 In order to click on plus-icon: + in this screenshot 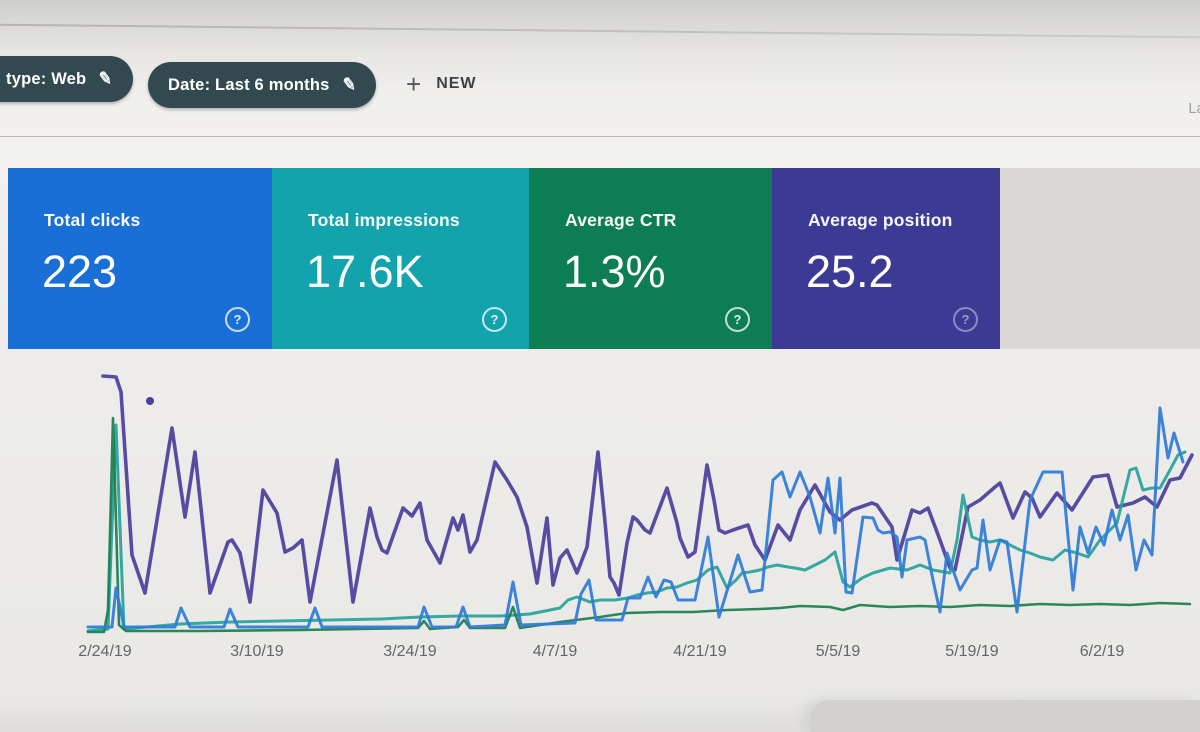, I will do `click(414, 84)`.